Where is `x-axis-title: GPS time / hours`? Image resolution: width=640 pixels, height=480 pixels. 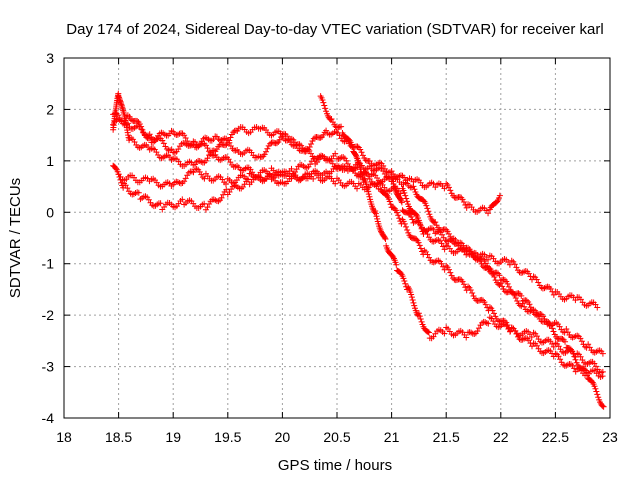
x-axis-title: GPS time / hours is located at coordinates (335, 465).